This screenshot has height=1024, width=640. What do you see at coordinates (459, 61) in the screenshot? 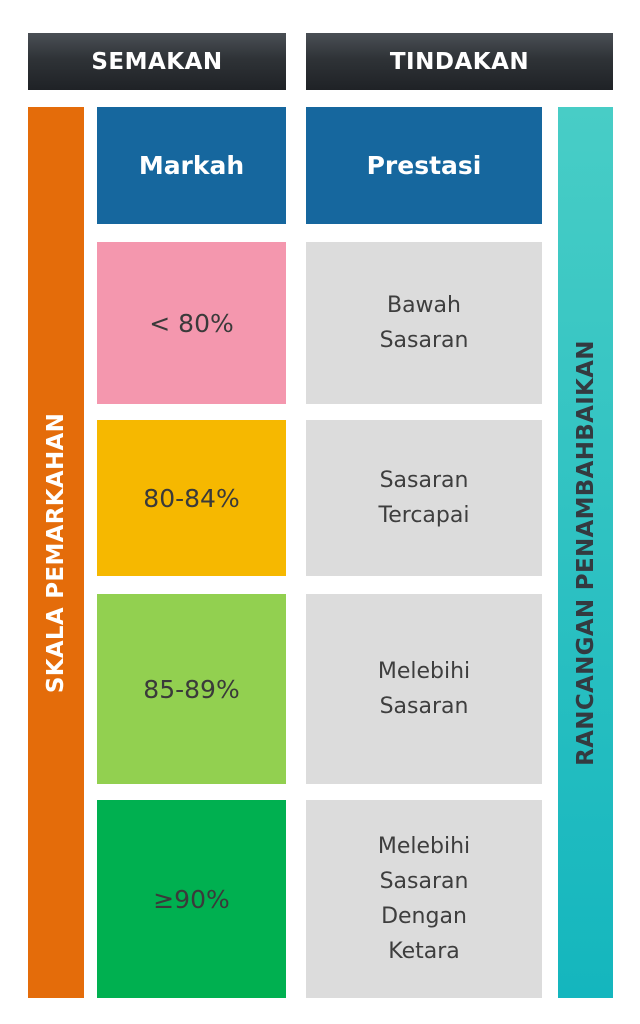
I see `tindakan-header: TINDAKAN` at bounding box center [459, 61].